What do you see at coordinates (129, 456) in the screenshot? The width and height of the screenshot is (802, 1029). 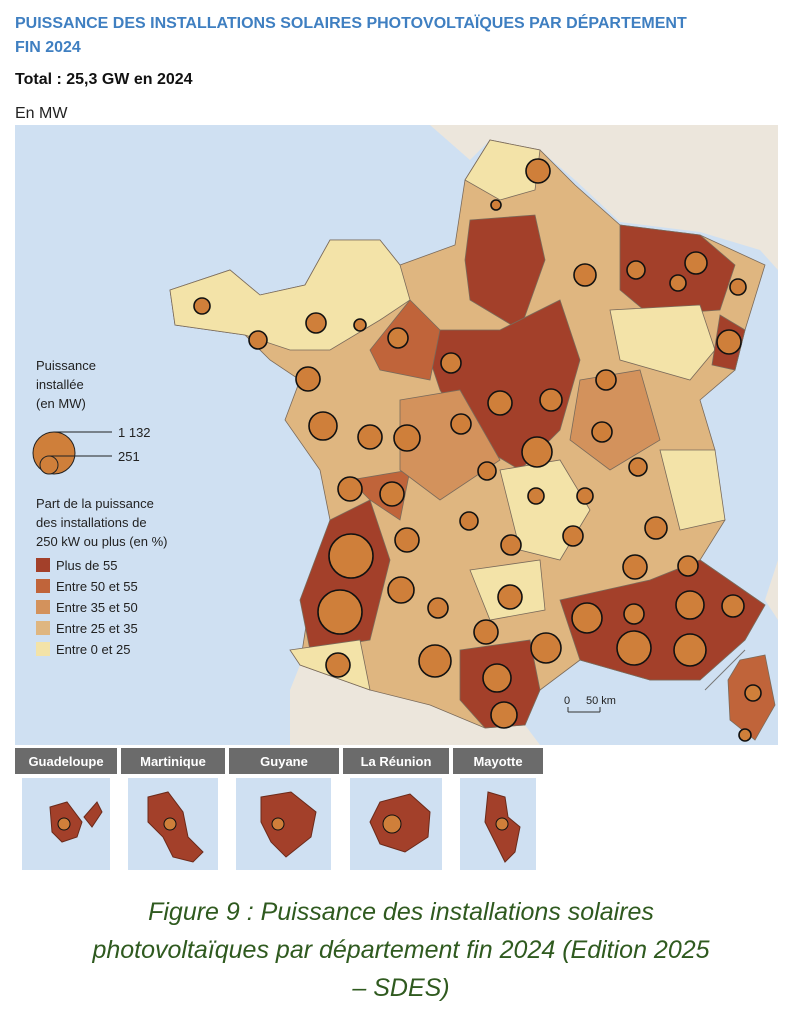 I see `legend-size-value: 251` at bounding box center [129, 456].